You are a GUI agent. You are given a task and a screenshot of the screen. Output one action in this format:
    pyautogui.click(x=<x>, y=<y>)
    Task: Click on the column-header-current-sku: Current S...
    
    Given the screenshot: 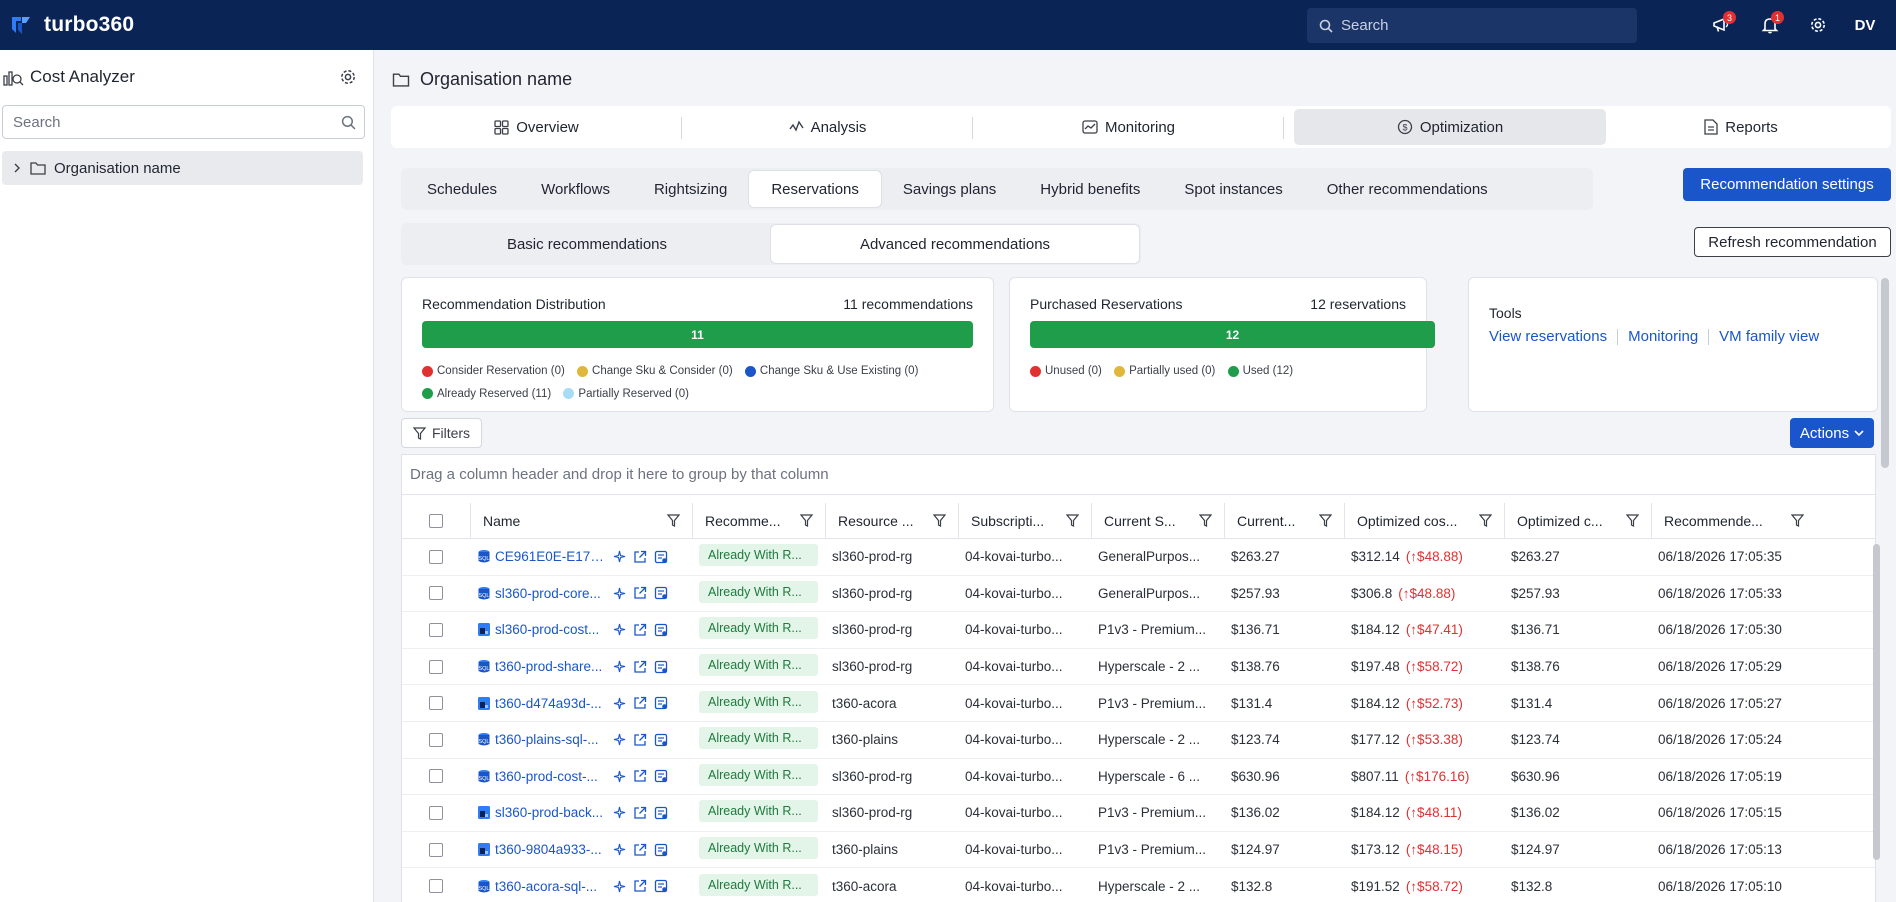 What is the action you would take?
    pyautogui.click(x=1157, y=520)
    